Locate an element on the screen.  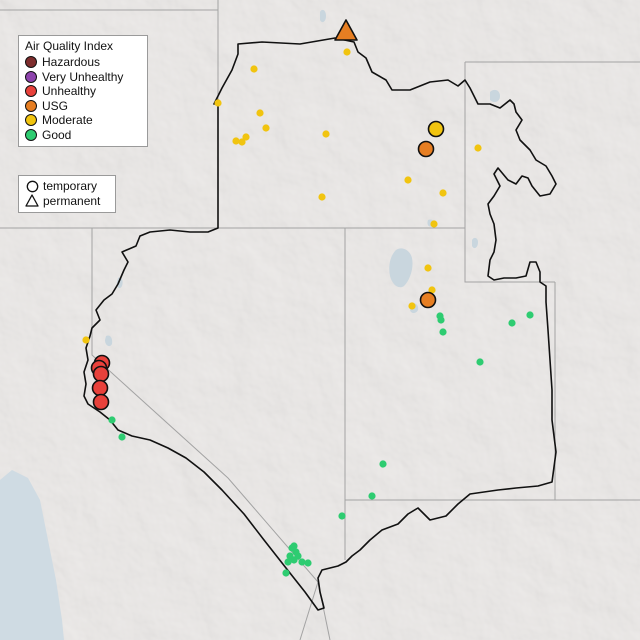
legend-label: Moderate is located at coordinates (67, 120).